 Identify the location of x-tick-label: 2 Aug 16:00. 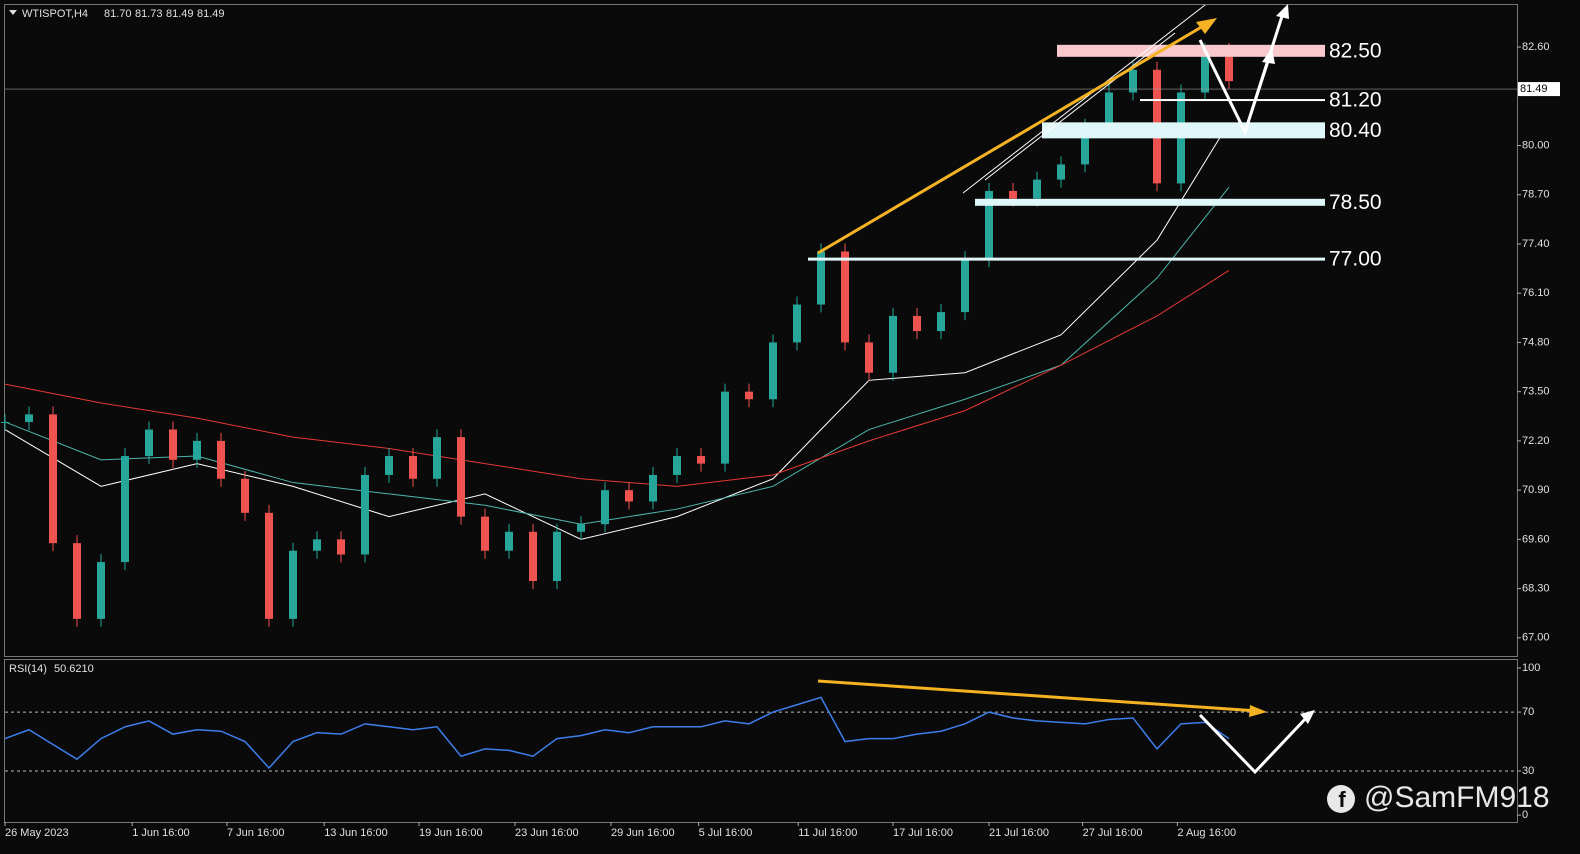
(1206, 833).